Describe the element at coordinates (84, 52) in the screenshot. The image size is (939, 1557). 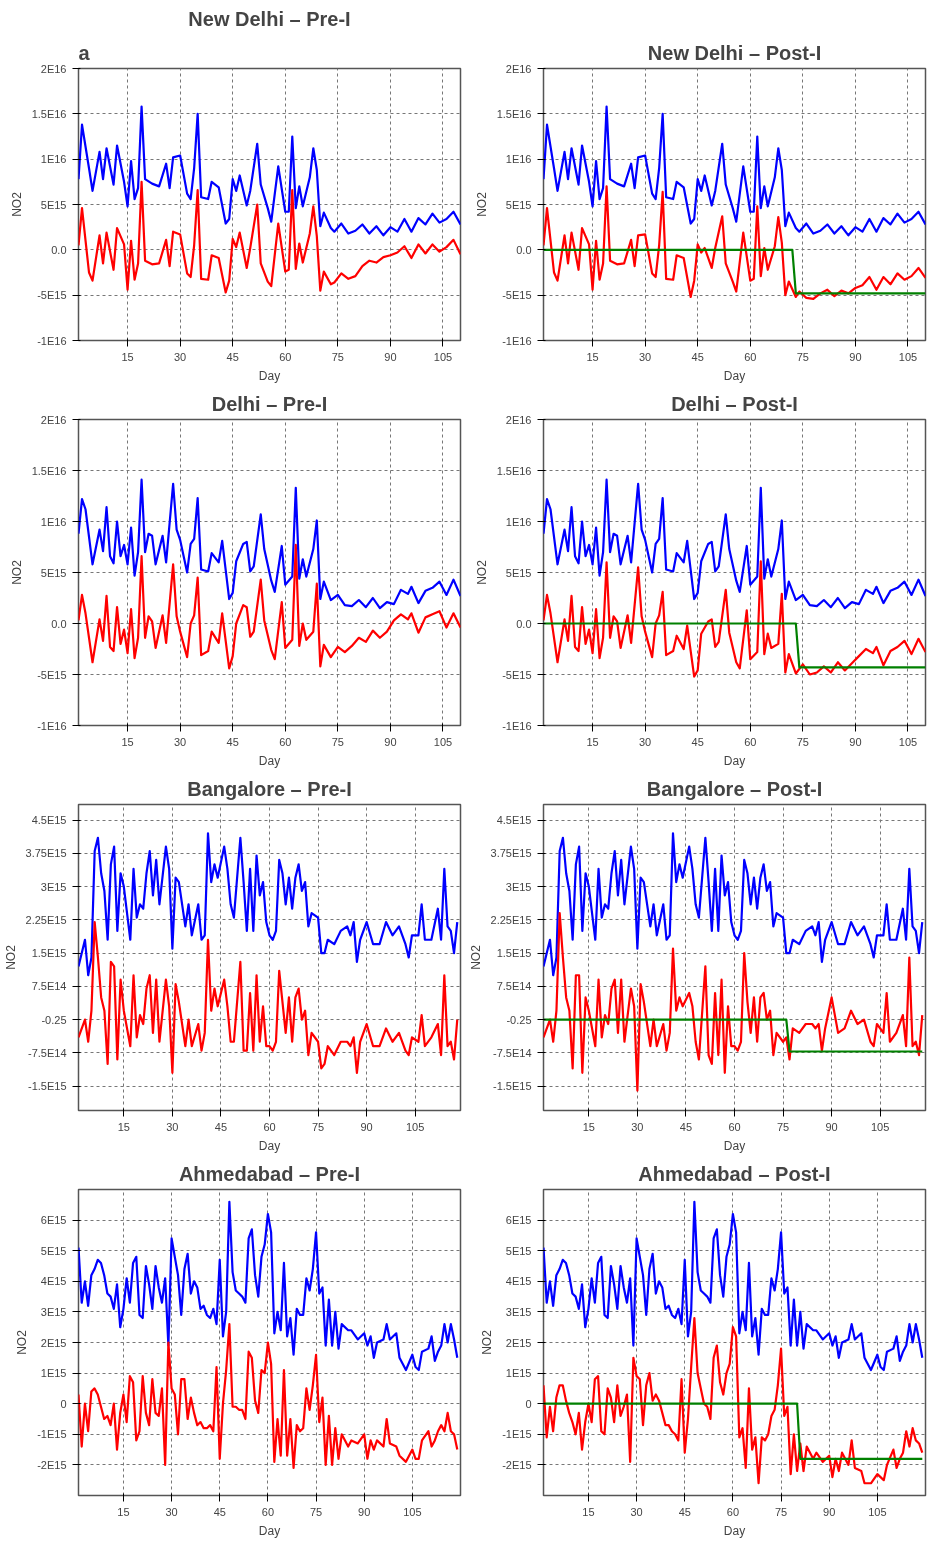
I see `text: a` at that location.